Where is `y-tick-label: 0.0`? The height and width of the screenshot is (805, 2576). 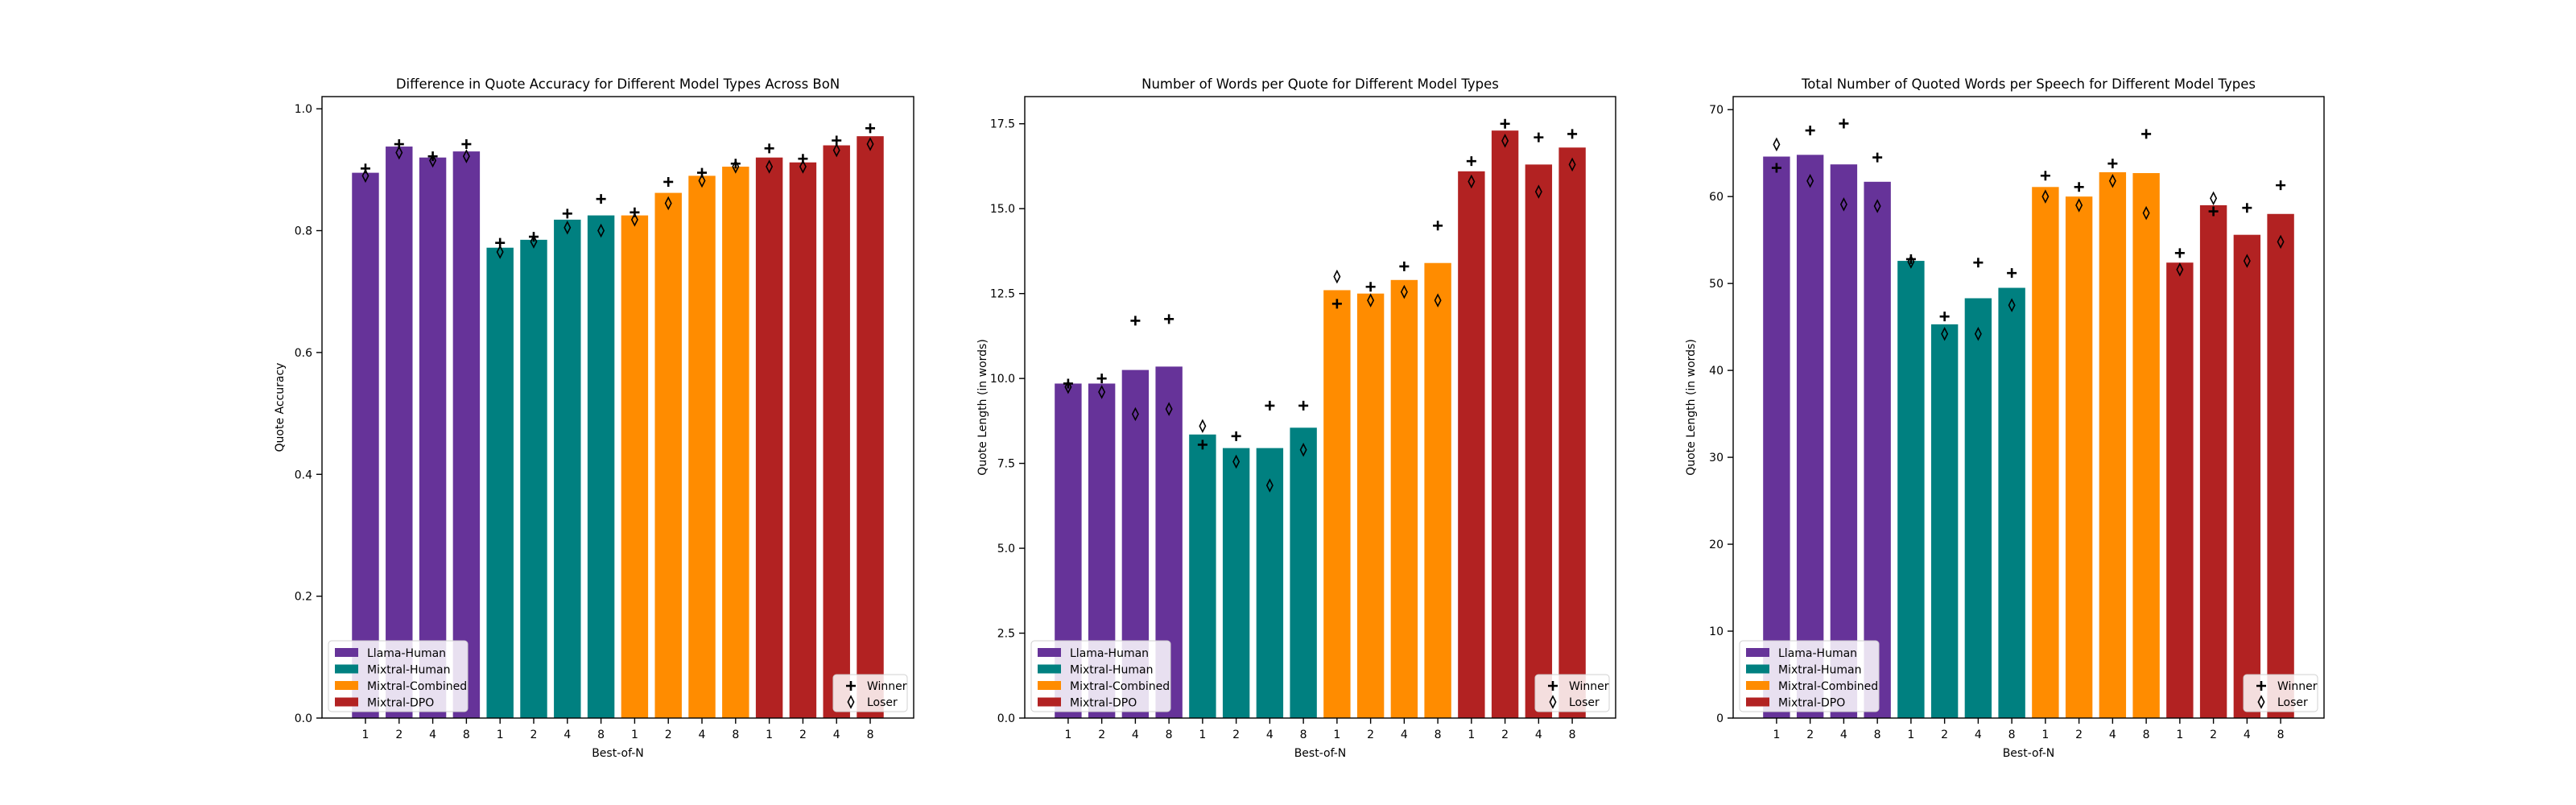 y-tick-label: 0.0 is located at coordinates (303, 718).